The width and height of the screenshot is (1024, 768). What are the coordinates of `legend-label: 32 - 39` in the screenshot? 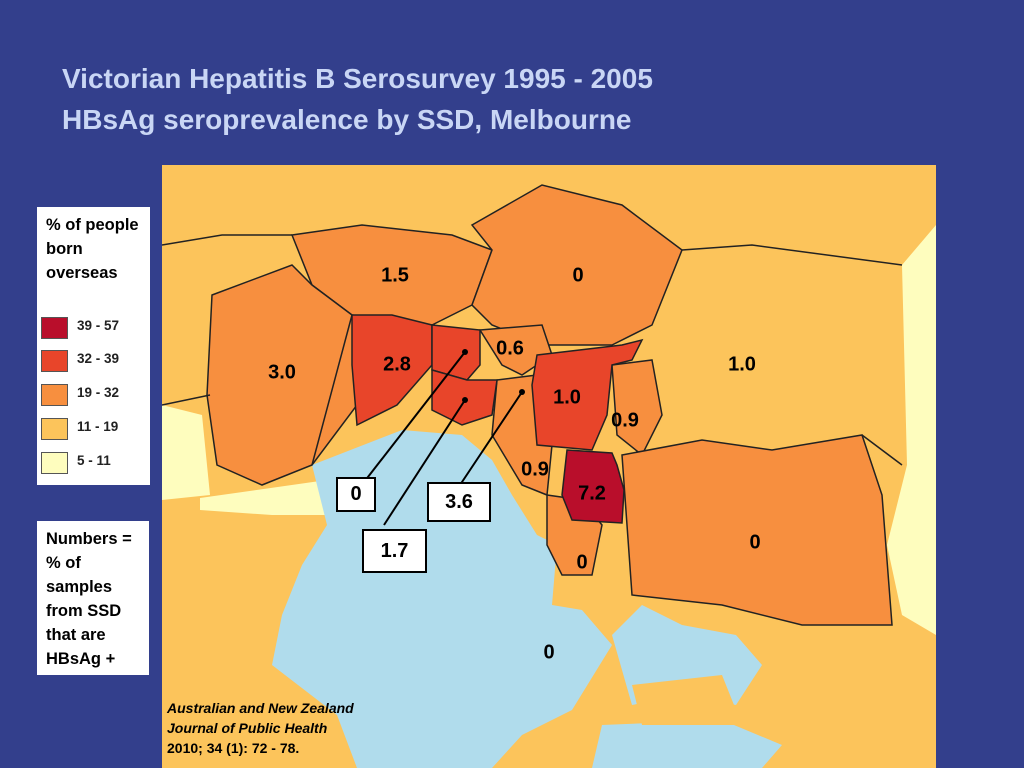 It's located at (98, 358).